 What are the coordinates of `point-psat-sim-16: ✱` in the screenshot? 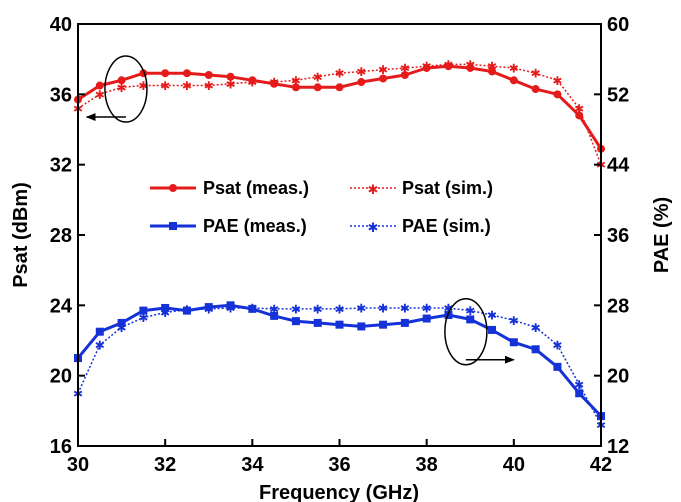 It's located at (427, 67).